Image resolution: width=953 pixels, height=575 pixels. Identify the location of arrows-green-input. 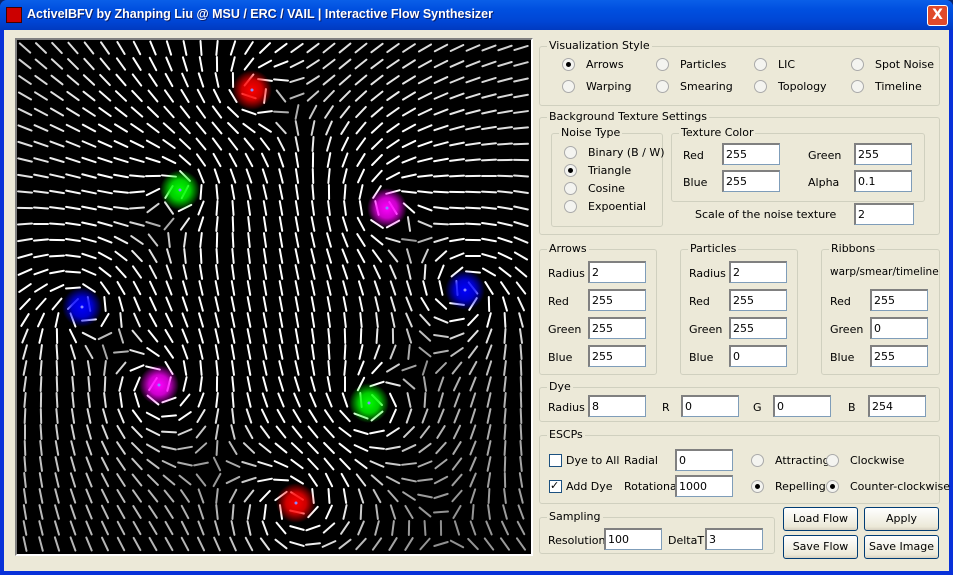
(617, 328).